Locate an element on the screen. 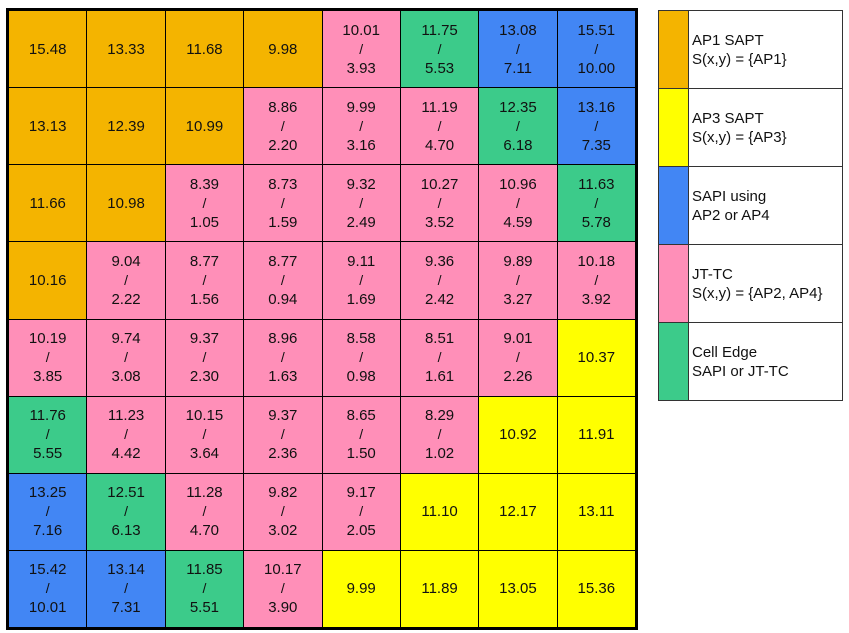 The width and height of the screenshot is (849, 633). grid-cell: 10.96/ 4.59 is located at coordinates (518, 203).